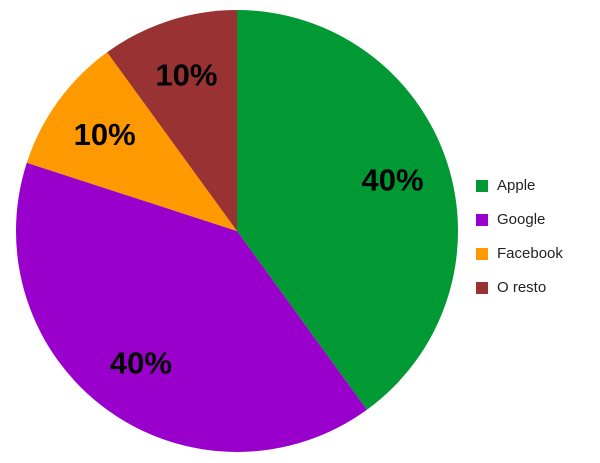 Image resolution: width=600 pixels, height=463 pixels. What do you see at coordinates (521, 287) in the screenshot?
I see `legend-label: O resto` at bounding box center [521, 287].